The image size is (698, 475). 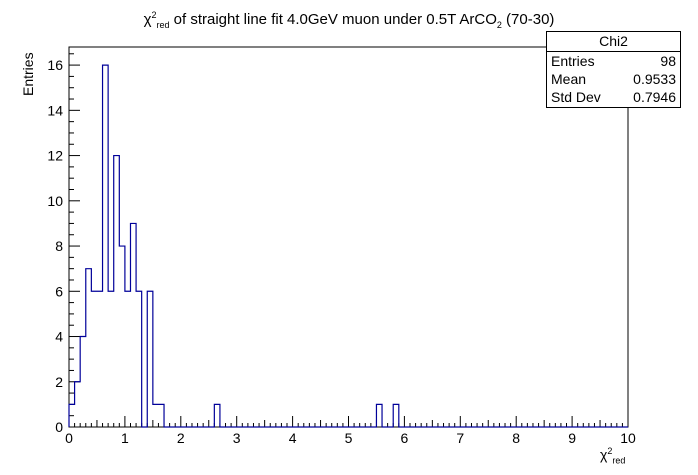 I want to click on x-tick-label: 2, so click(x=181, y=438).